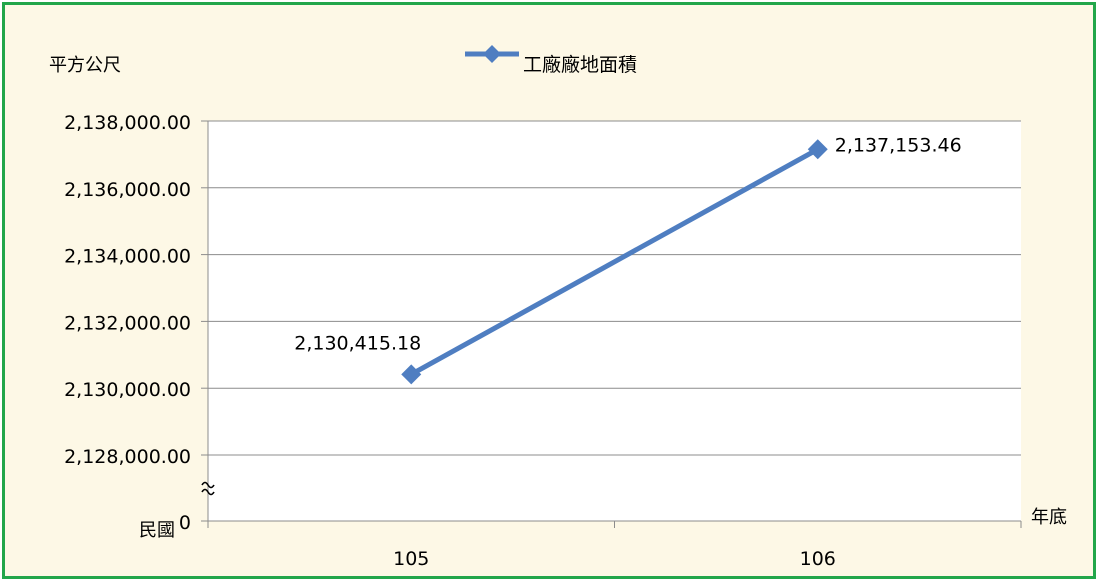  Describe the element at coordinates (127, 390) in the screenshot. I see `y-tick-label: 2,130,000.00` at that location.